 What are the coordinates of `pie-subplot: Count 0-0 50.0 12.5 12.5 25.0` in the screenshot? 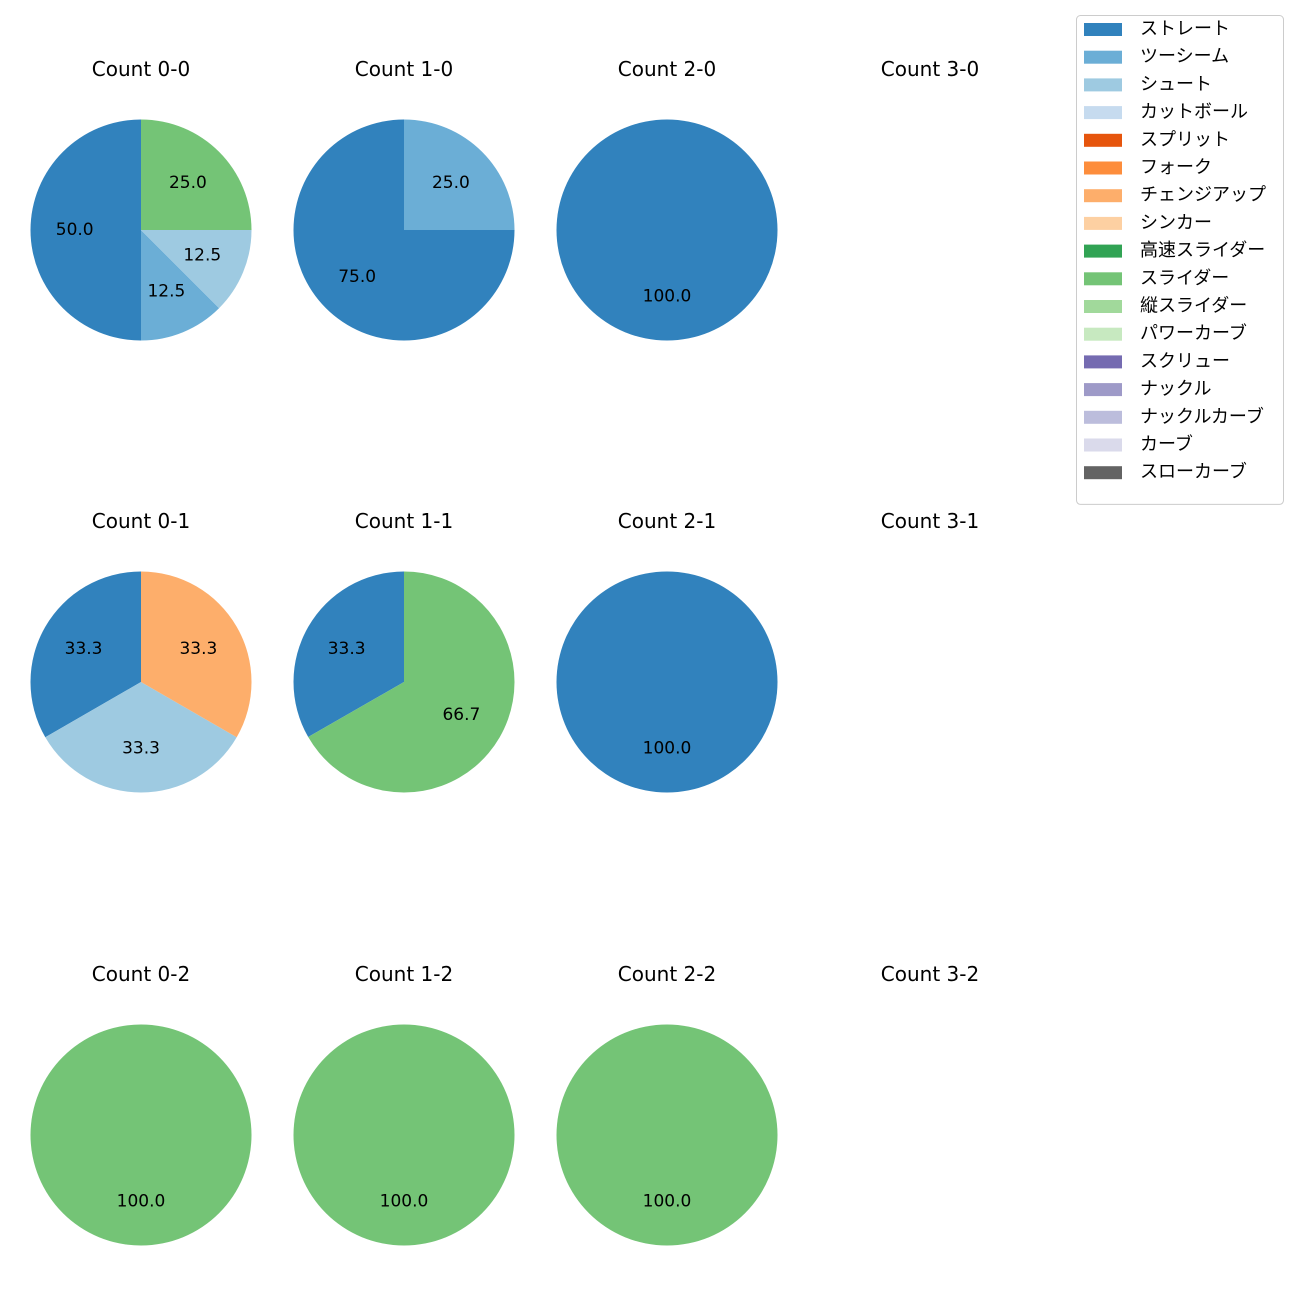 It's located at (141, 199).